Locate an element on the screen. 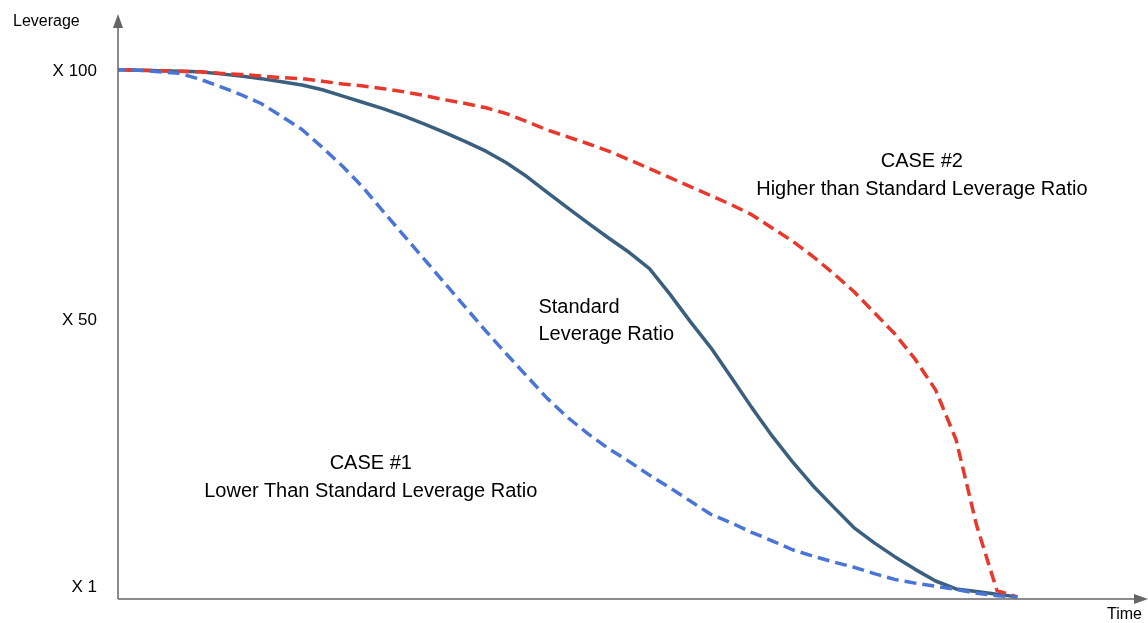  text: X 1 is located at coordinates (84, 586).